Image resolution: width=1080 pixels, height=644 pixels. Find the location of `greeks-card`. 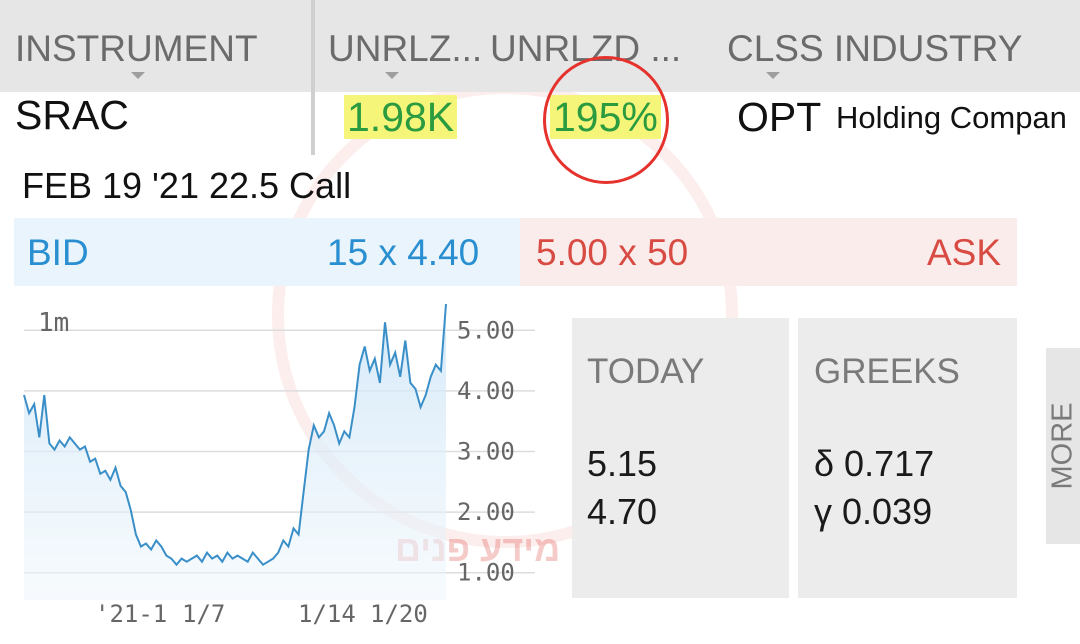

greeks-card is located at coordinates (907, 458).